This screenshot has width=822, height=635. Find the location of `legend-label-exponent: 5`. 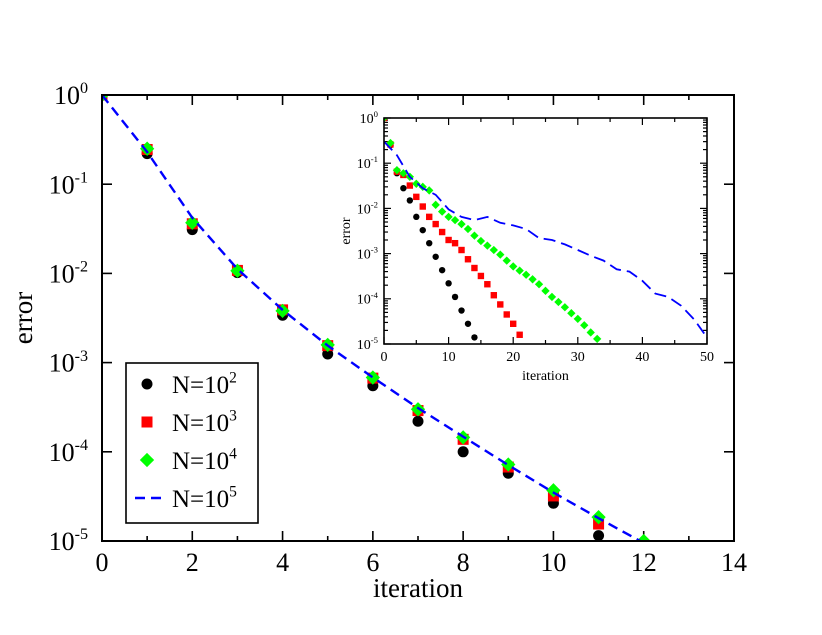

legend-label-exponent: 5 is located at coordinates (233, 492).